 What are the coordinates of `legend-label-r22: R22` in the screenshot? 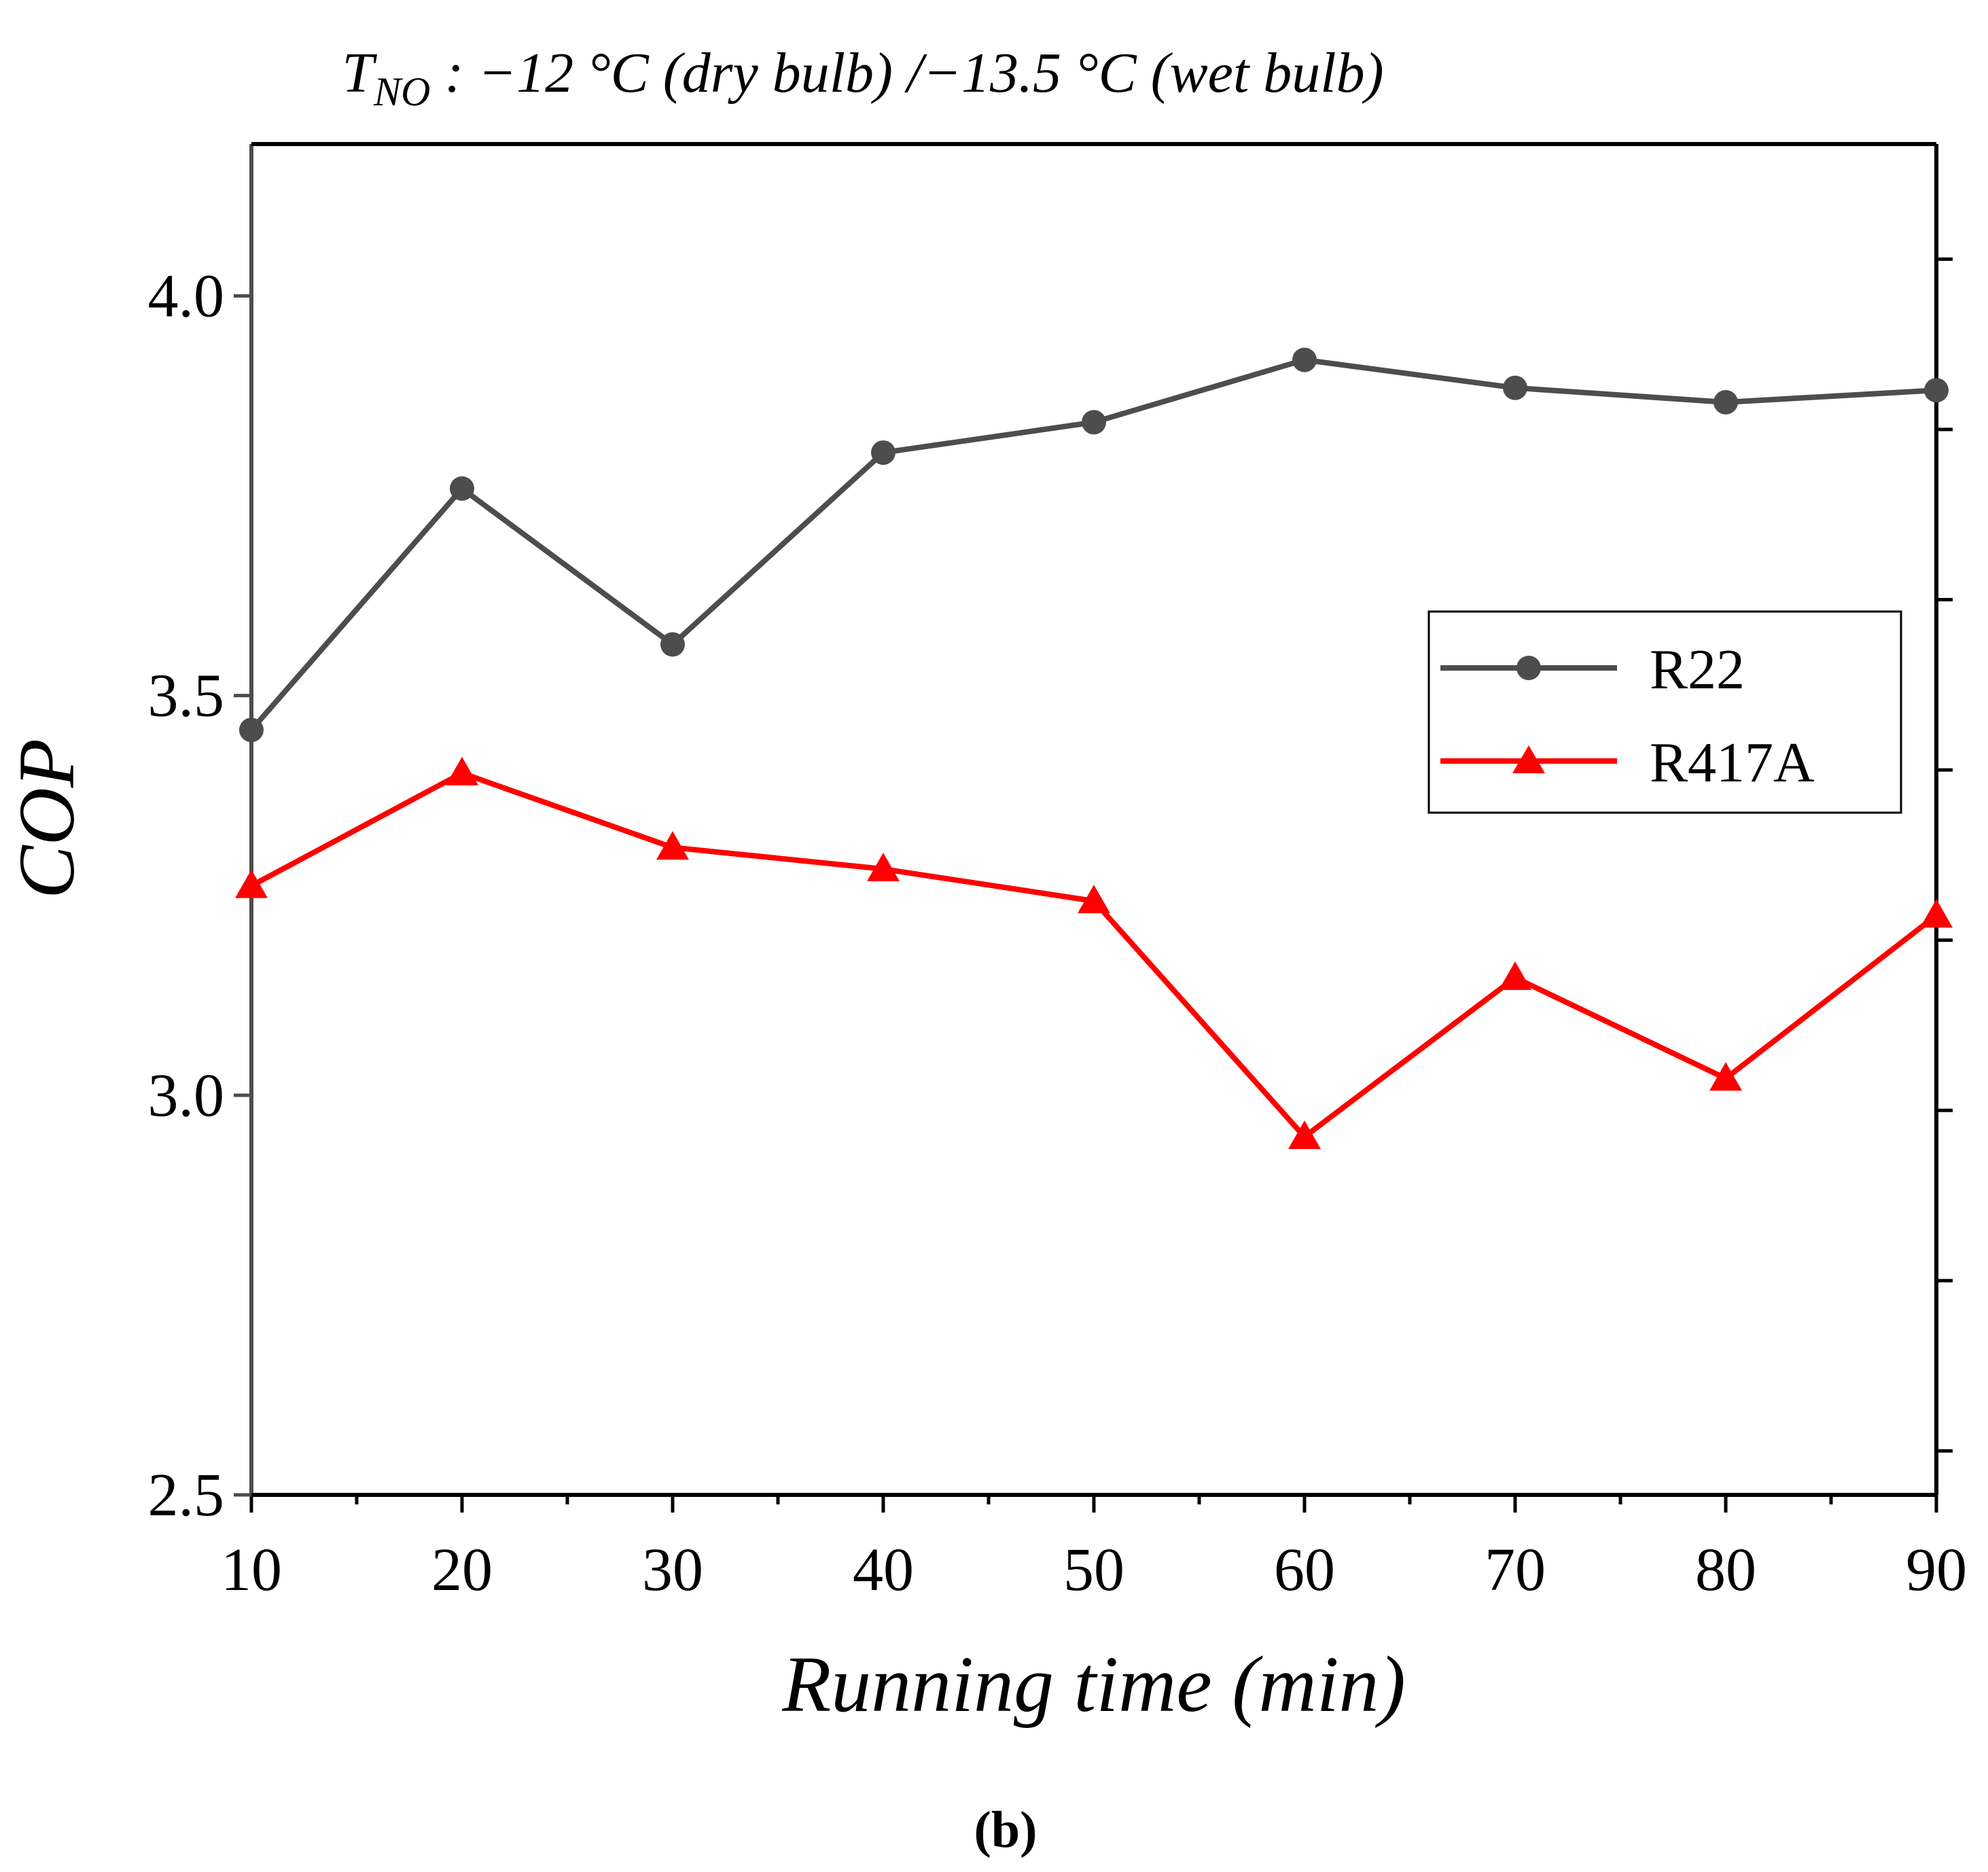 It's located at (1697, 669).